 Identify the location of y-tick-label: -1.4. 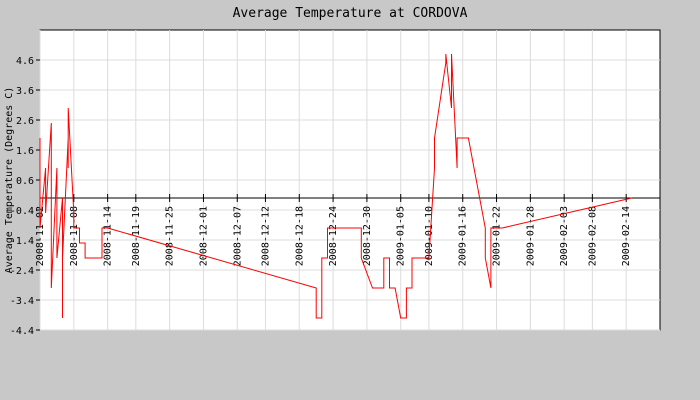
(22, 241).